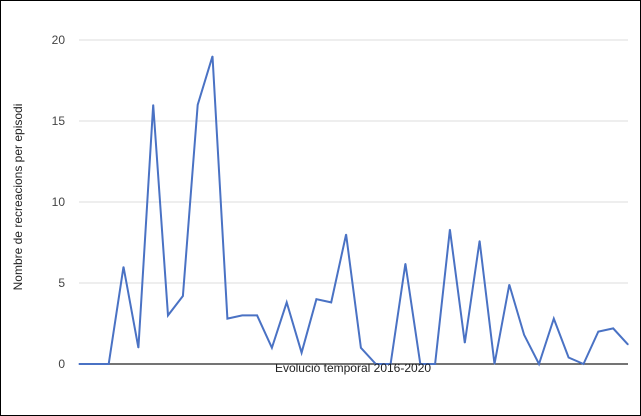  I want to click on y-tick-label-10: 10, so click(59, 202).